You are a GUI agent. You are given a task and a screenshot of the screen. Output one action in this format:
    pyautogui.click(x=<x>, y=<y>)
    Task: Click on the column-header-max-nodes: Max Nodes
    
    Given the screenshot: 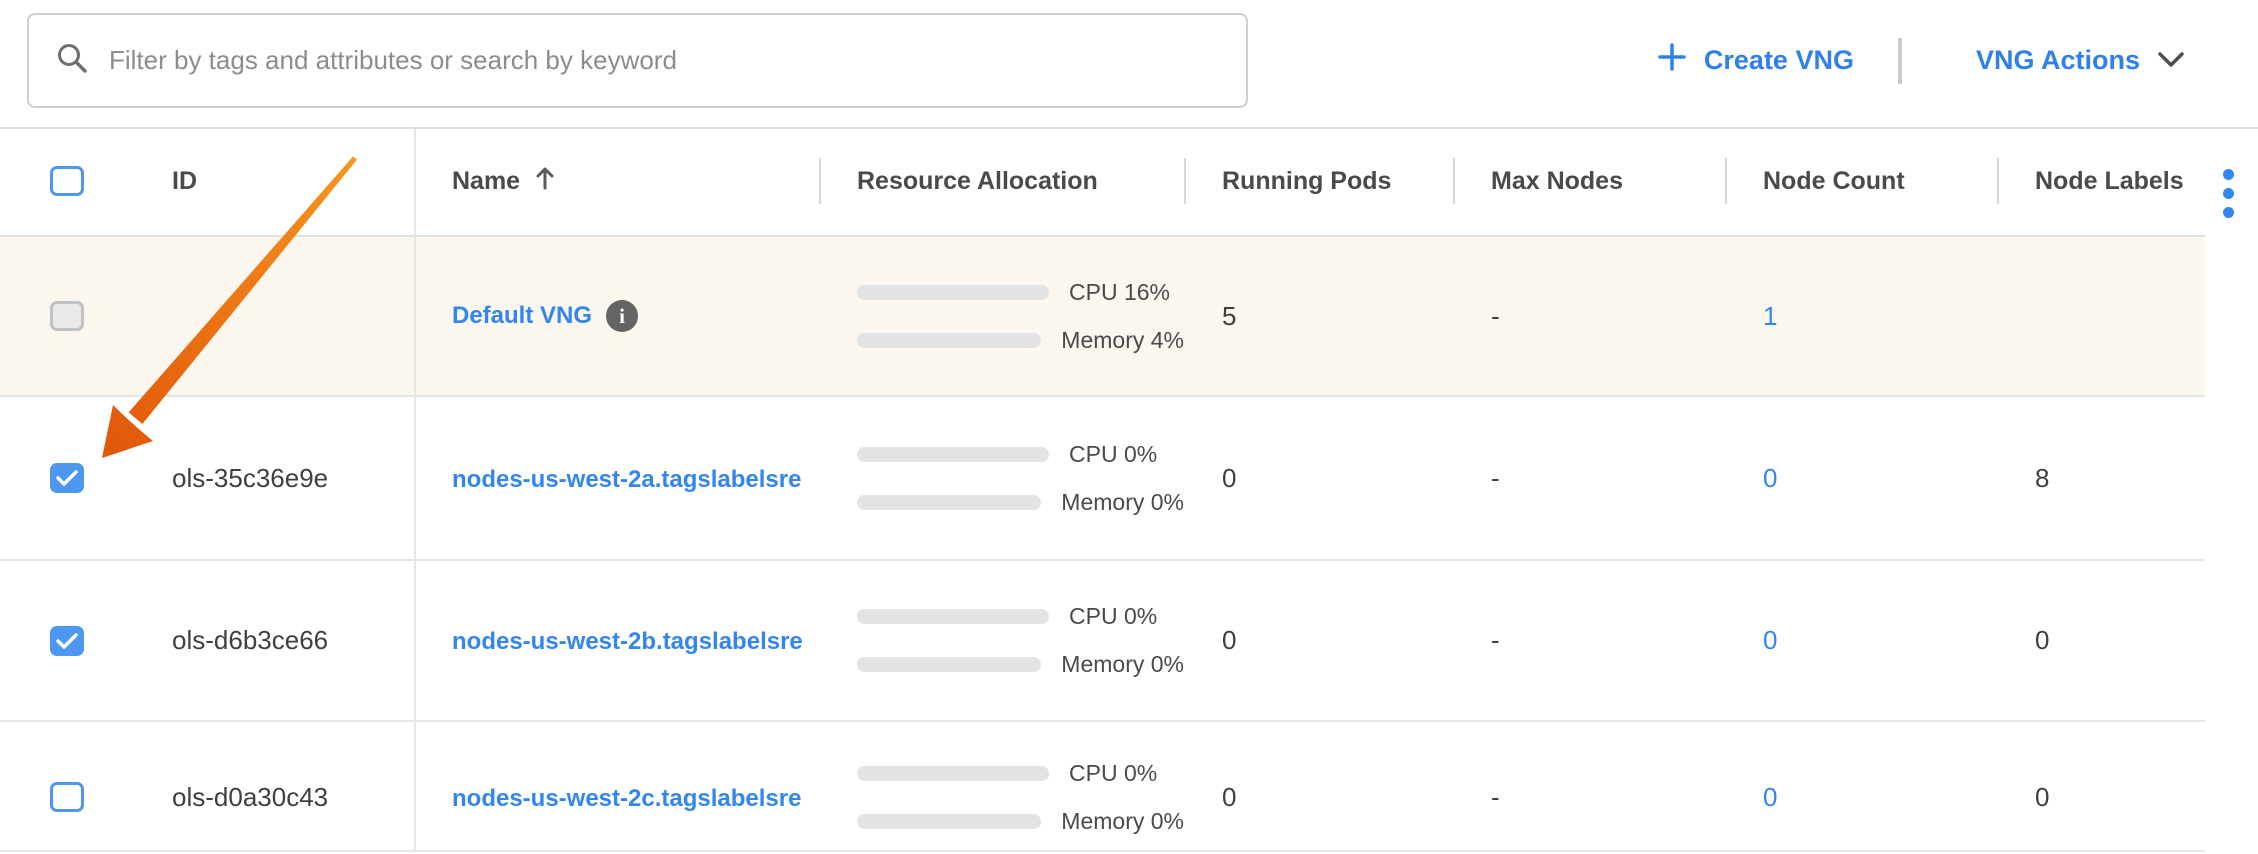 What is the action you would take?
    pyautogui.click(x=1589, y=181)
    